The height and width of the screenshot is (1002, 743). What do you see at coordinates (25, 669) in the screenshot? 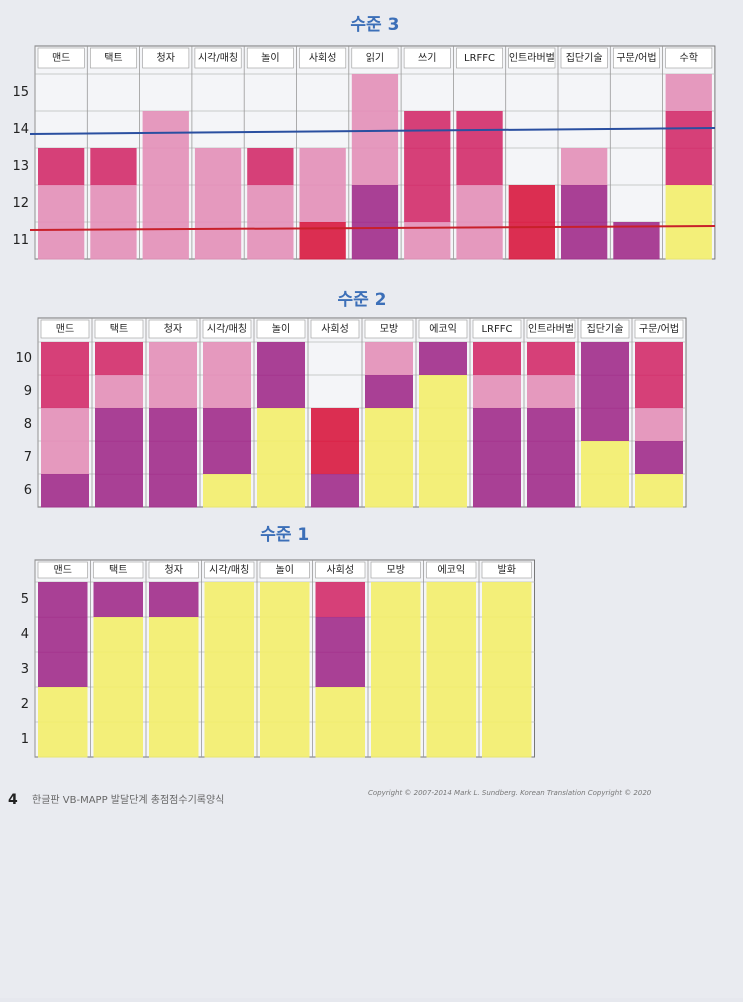
I see `row-label: 3` at bounding box center [25, 669].